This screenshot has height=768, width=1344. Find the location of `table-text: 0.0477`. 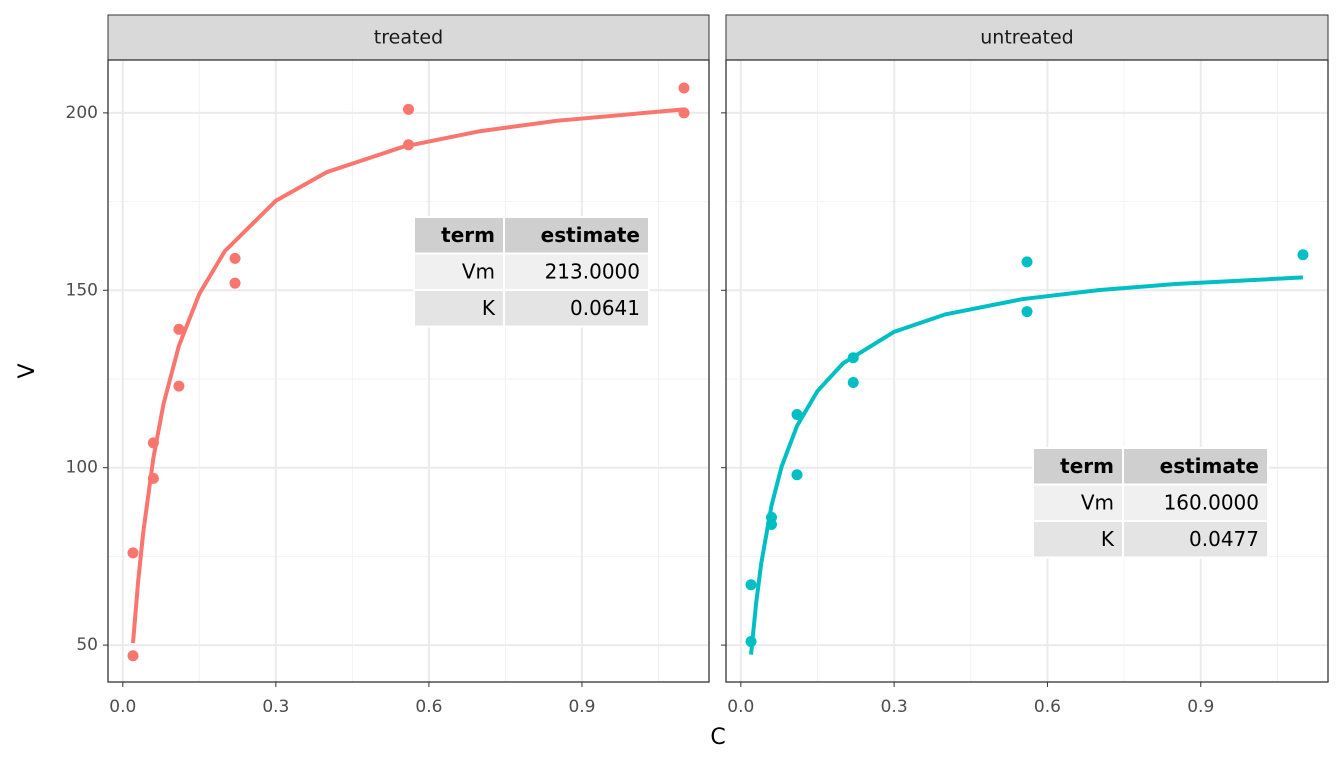

table-text: 0.0477 is located at coordinates (1224, 539).